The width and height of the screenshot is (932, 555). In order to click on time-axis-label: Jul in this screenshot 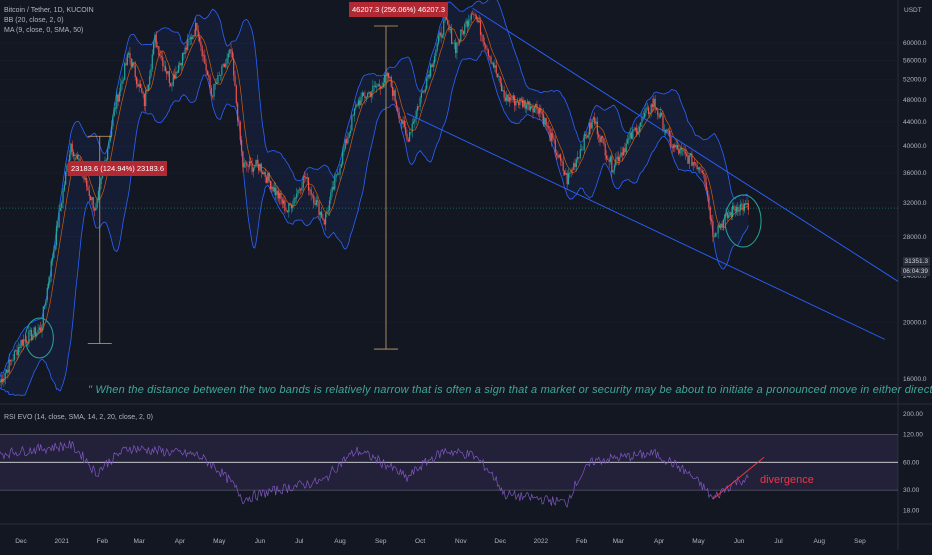, I will do `click(299, 541)`.